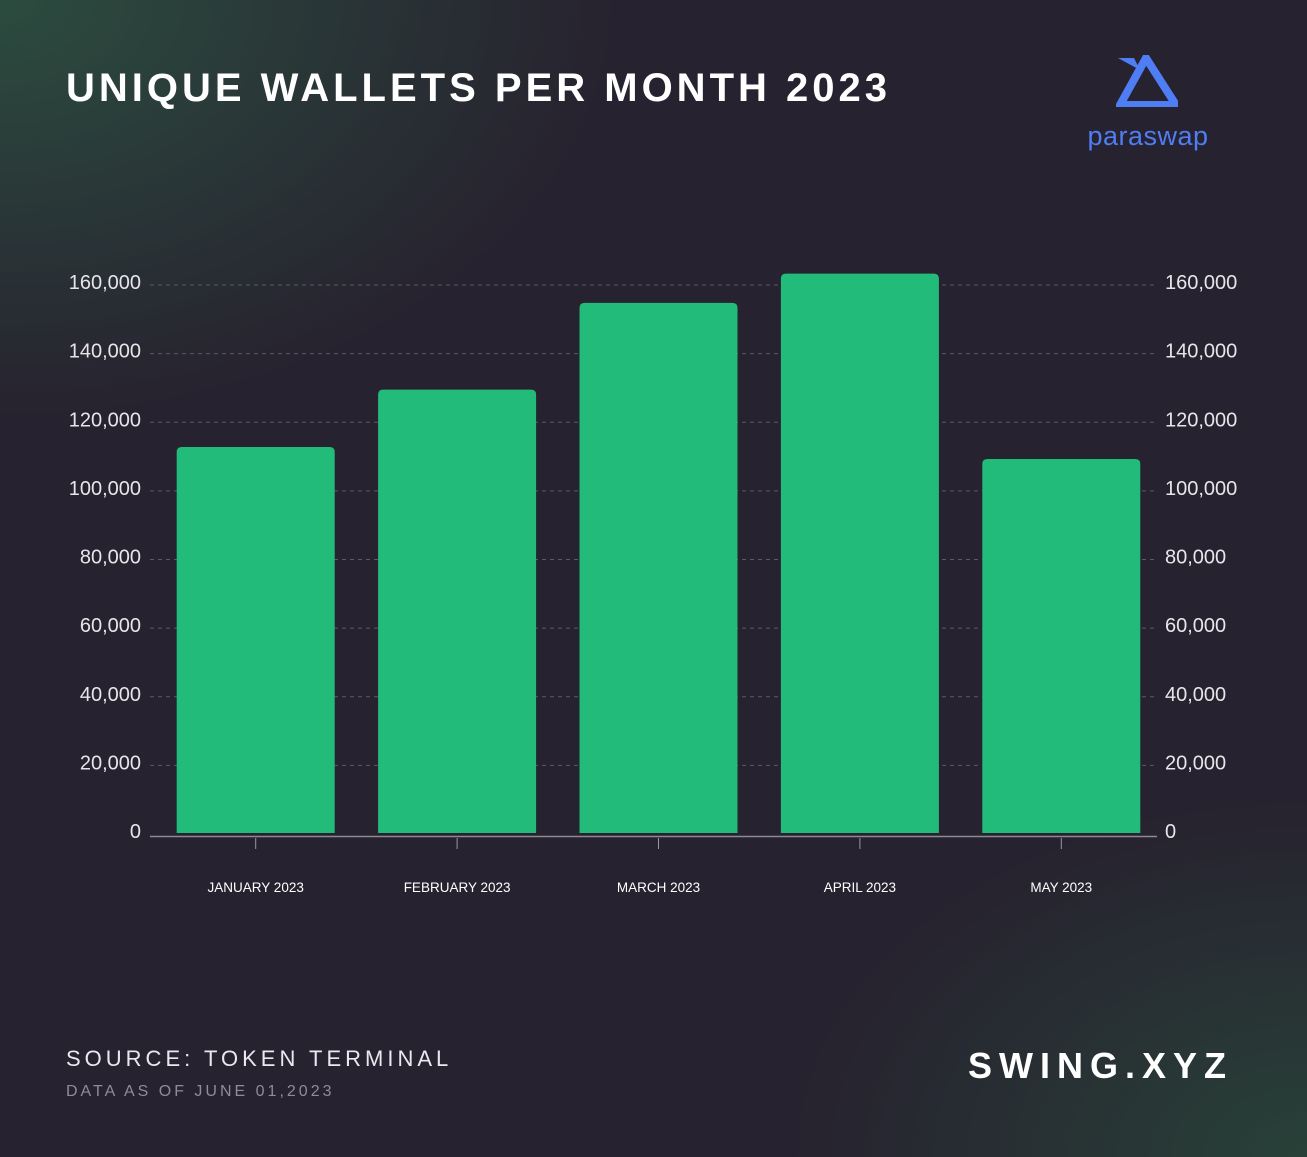  Describe the element at coordinates (135, 832) in the screenshot. I see `y-tick-label-left: 0` at that location.